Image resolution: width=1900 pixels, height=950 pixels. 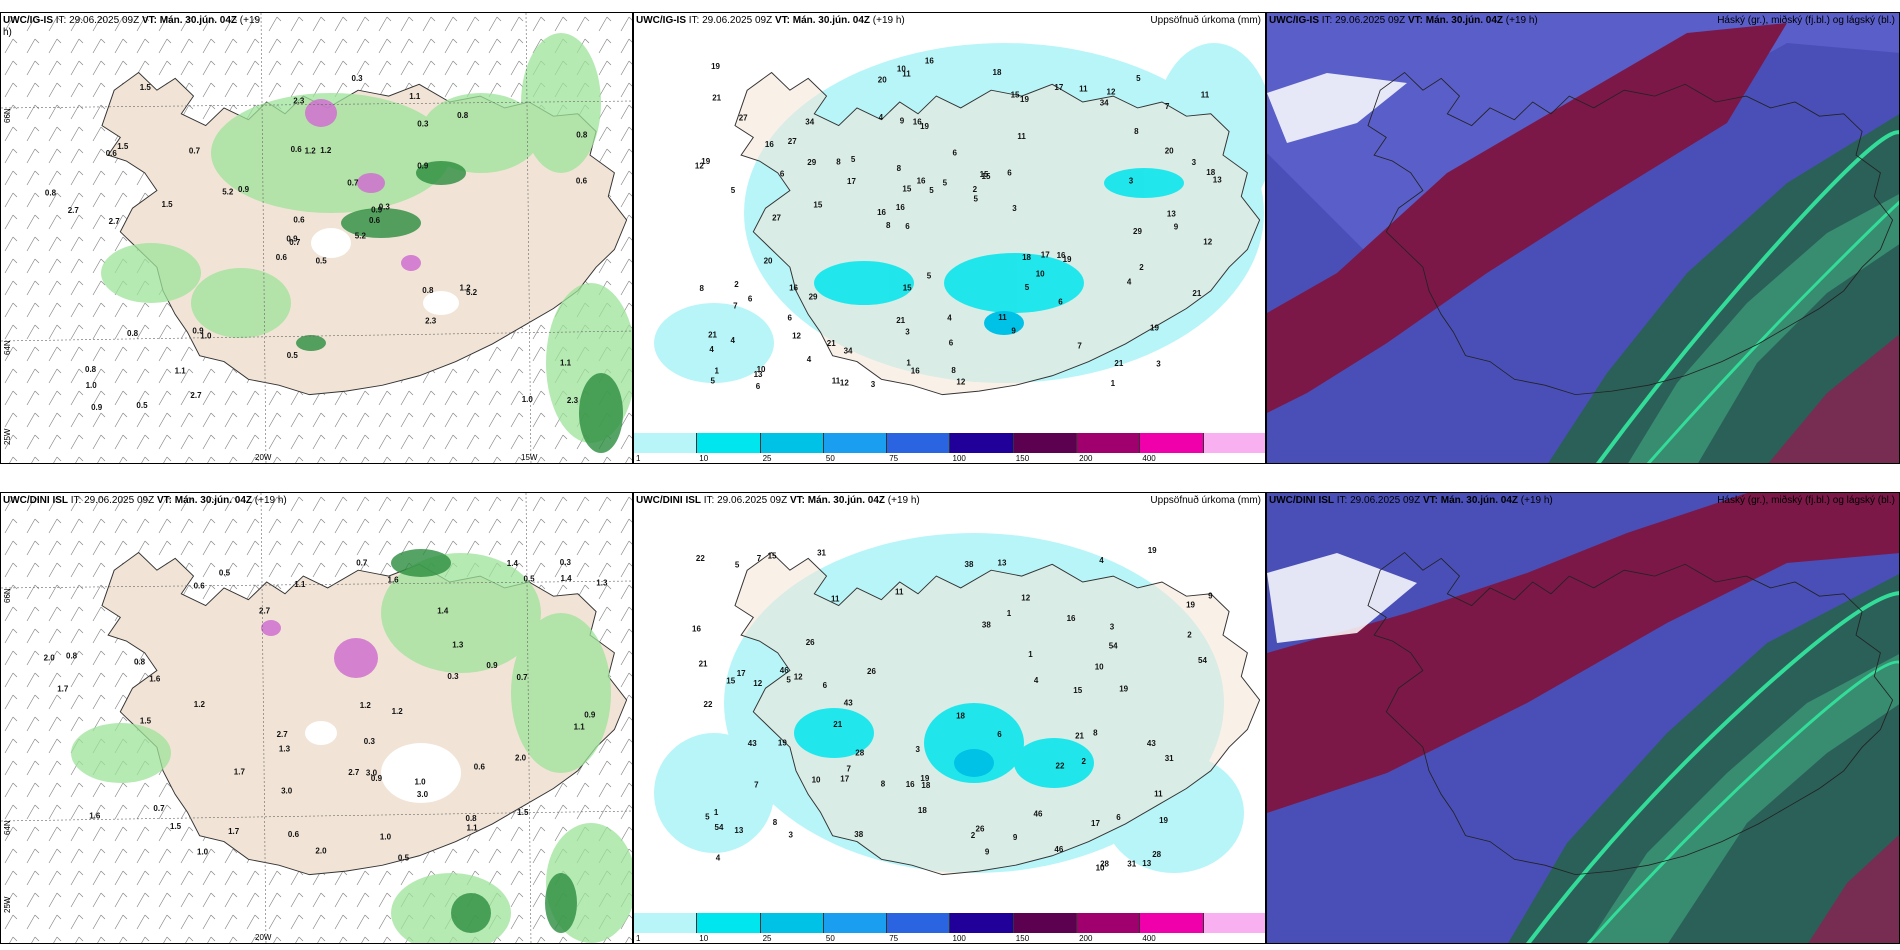 I want to click on value-label: 9, so click(x=987, y=851).